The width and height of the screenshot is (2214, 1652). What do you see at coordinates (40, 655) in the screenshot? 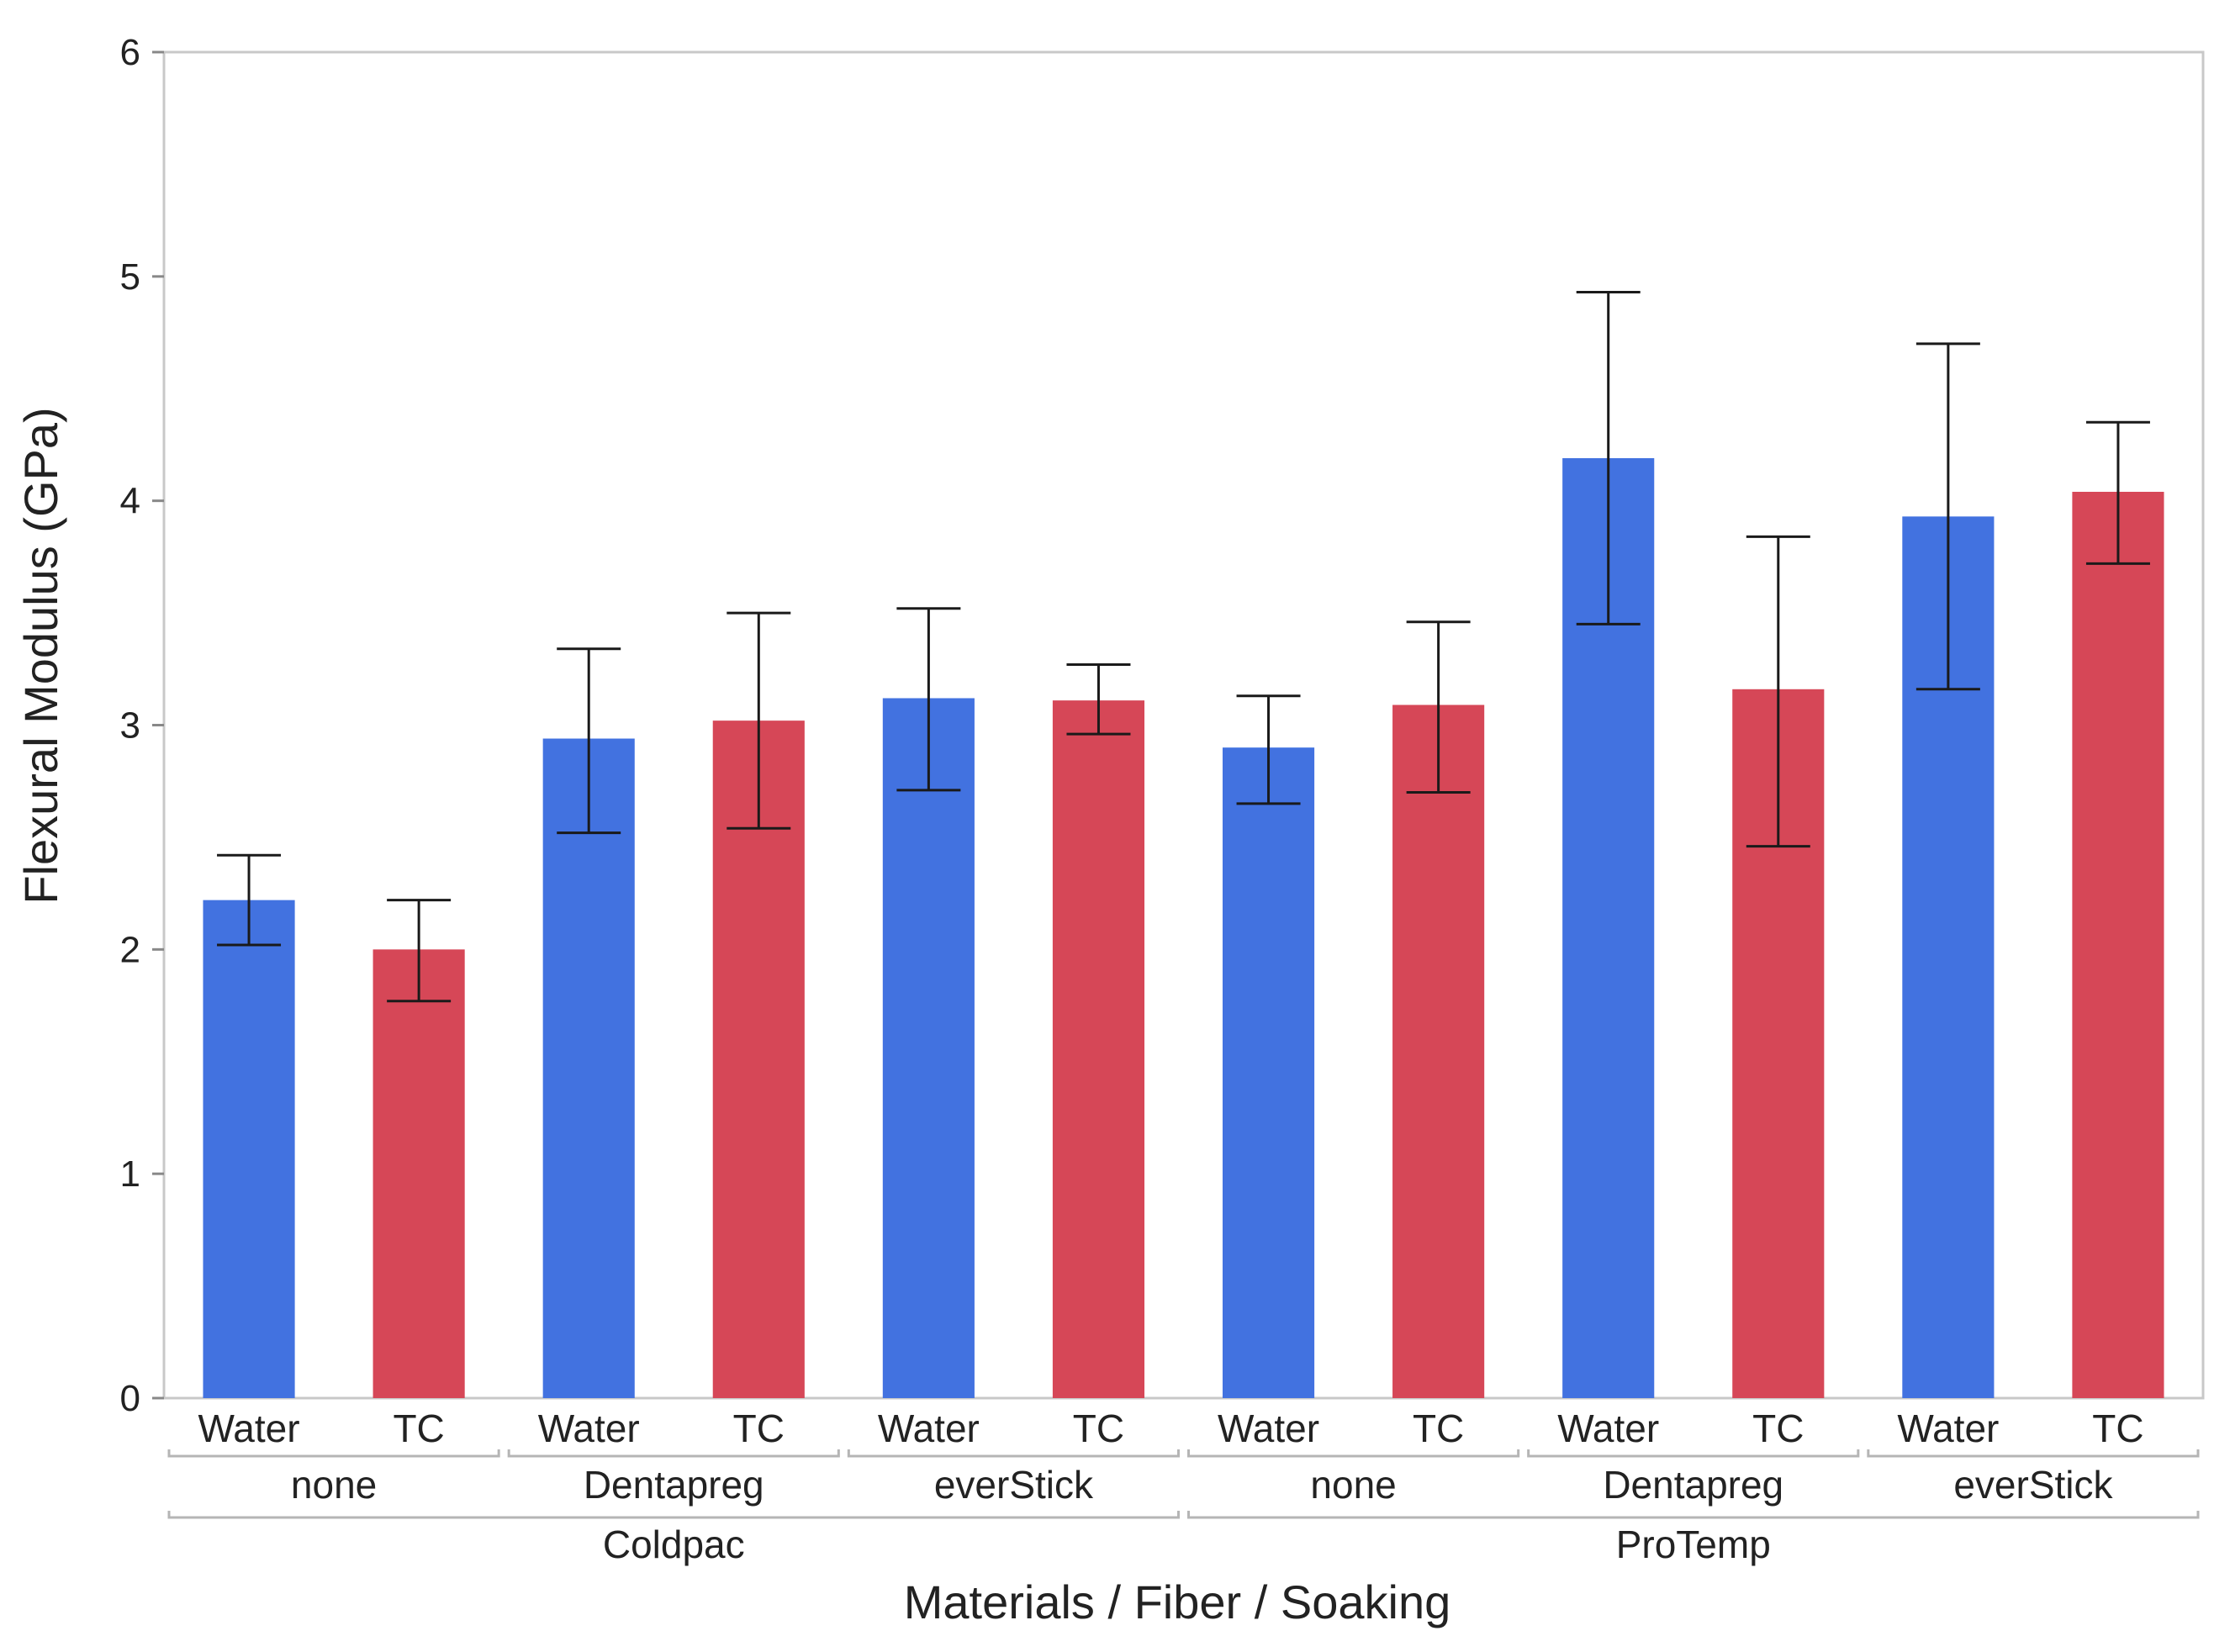
I see `y-axis-title: Flexural Modulus (GPa)` at bounding box center [40, 655].